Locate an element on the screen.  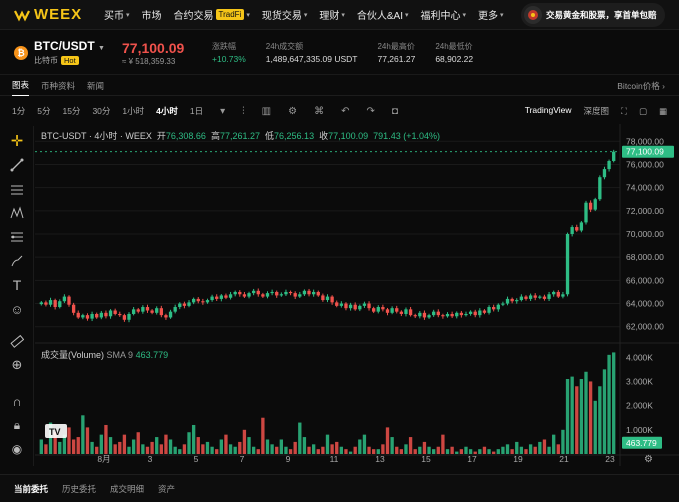
camera-icon: ◘ is located at coordinates (394, 111).